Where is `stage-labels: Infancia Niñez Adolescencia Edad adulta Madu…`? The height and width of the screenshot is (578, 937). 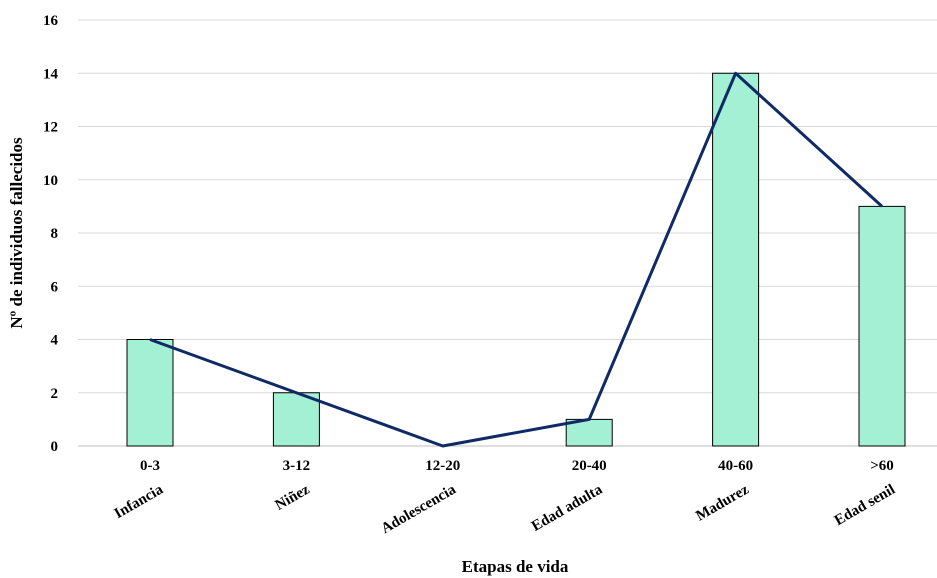
stage-labels: Infancia Niñez Adolescencia Edad adulta Madu… is located at coordinates (505, 509).